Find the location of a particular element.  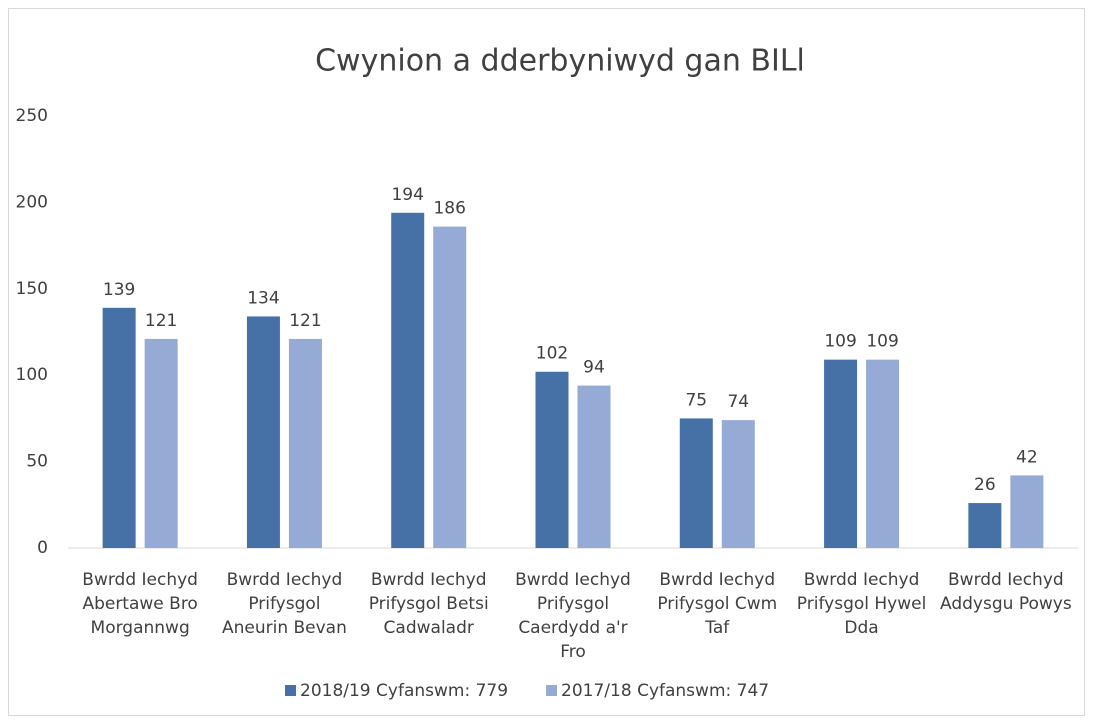

x-tick-label: Bwrdd Iechyd Addysgu Powys is located at coordinates (1006, 592).